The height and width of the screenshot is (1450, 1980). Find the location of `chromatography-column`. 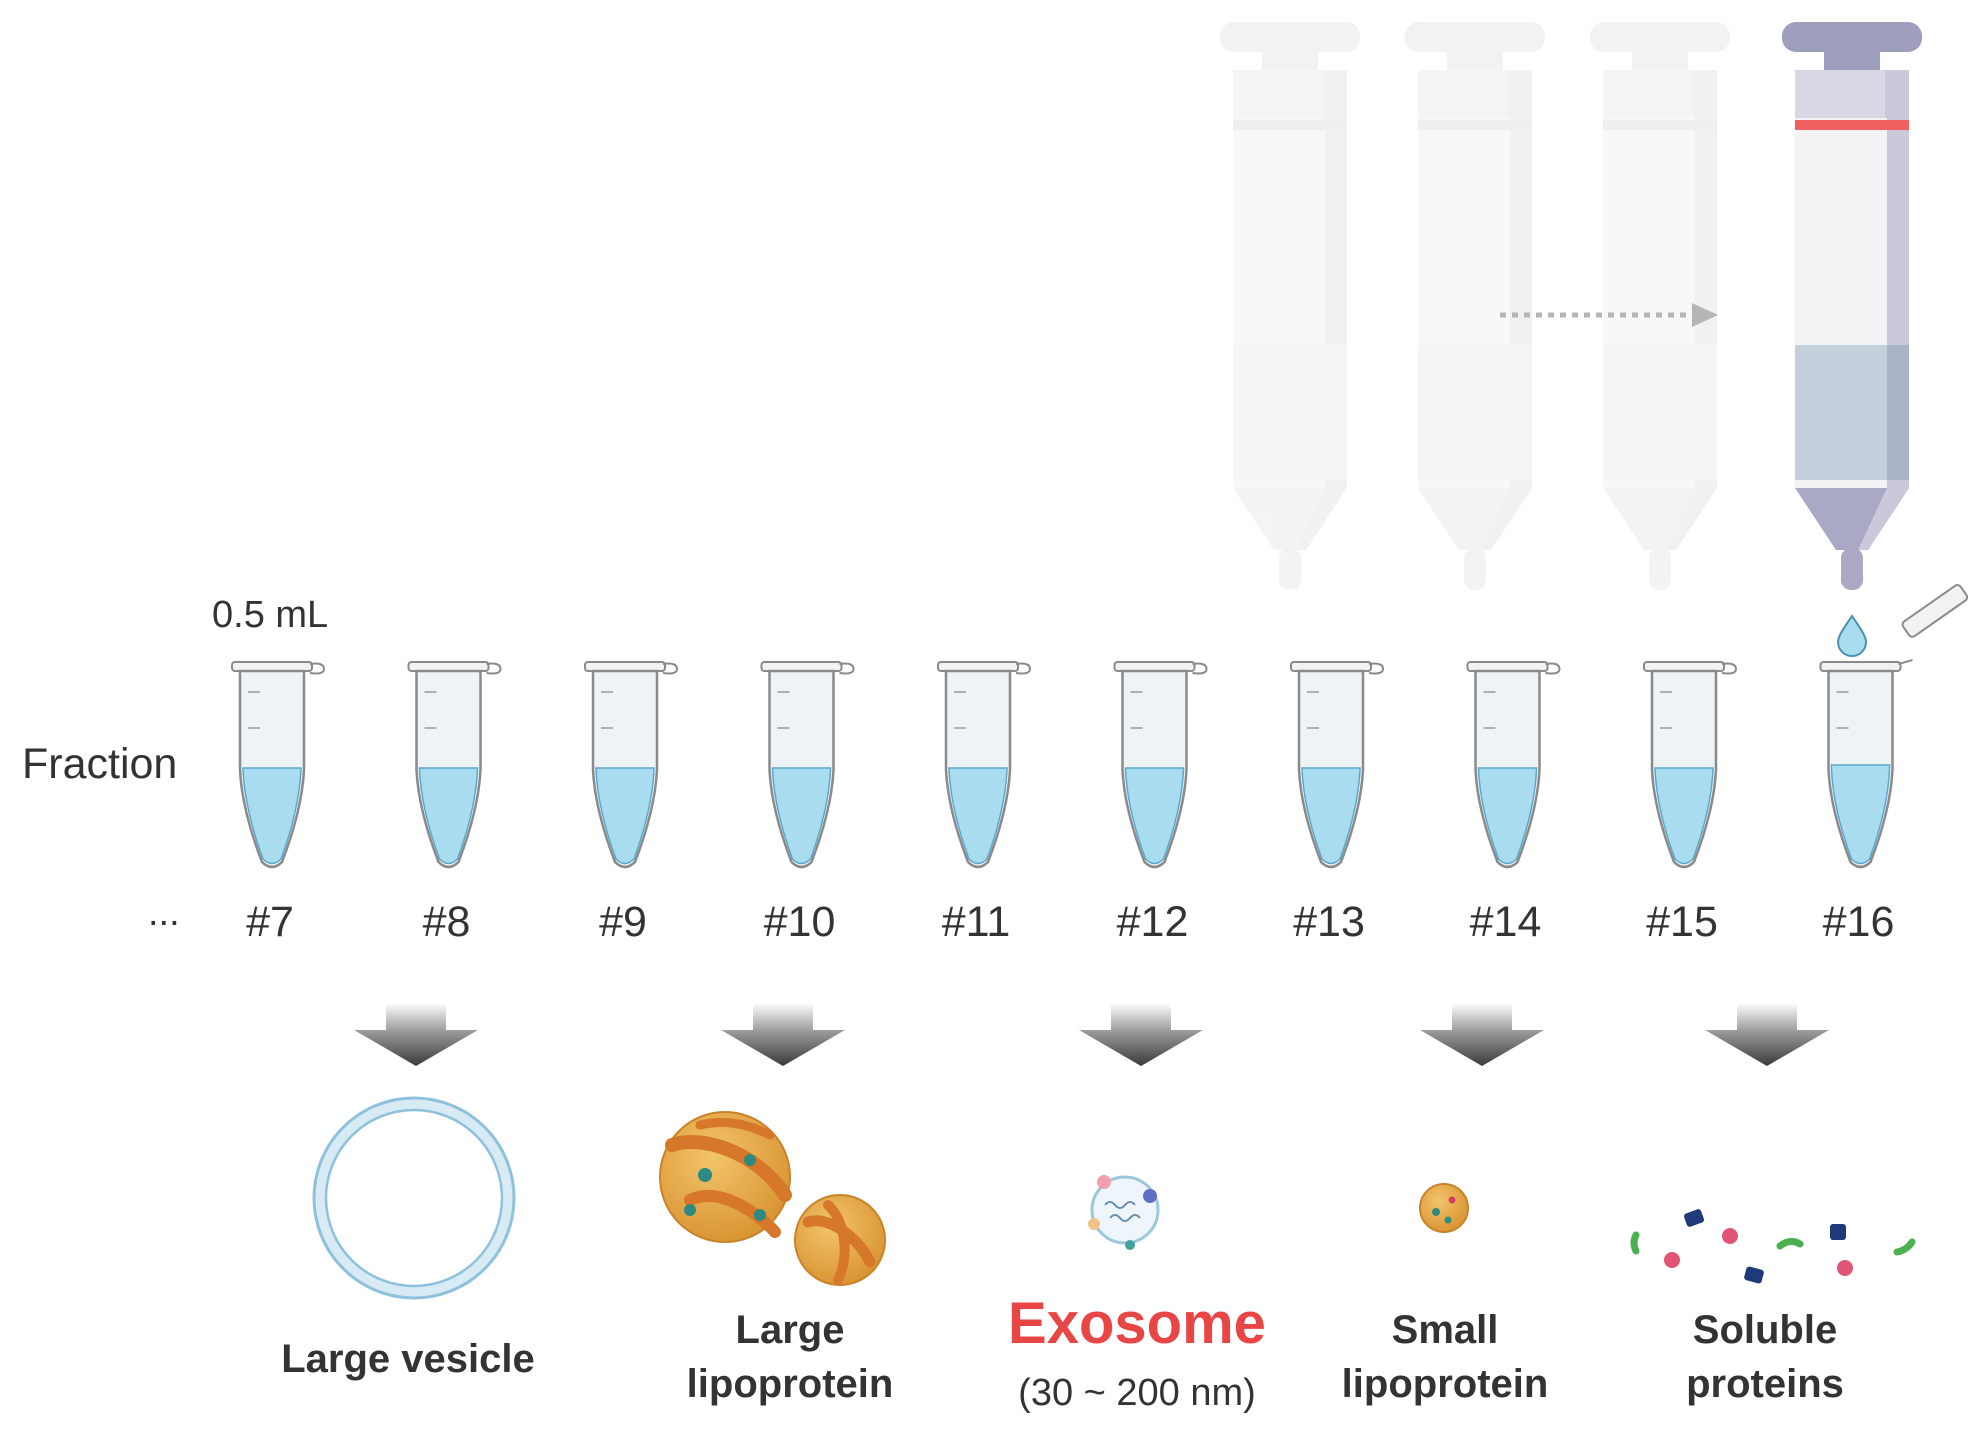

chromatography-column is located at coordinates (1852, 306).